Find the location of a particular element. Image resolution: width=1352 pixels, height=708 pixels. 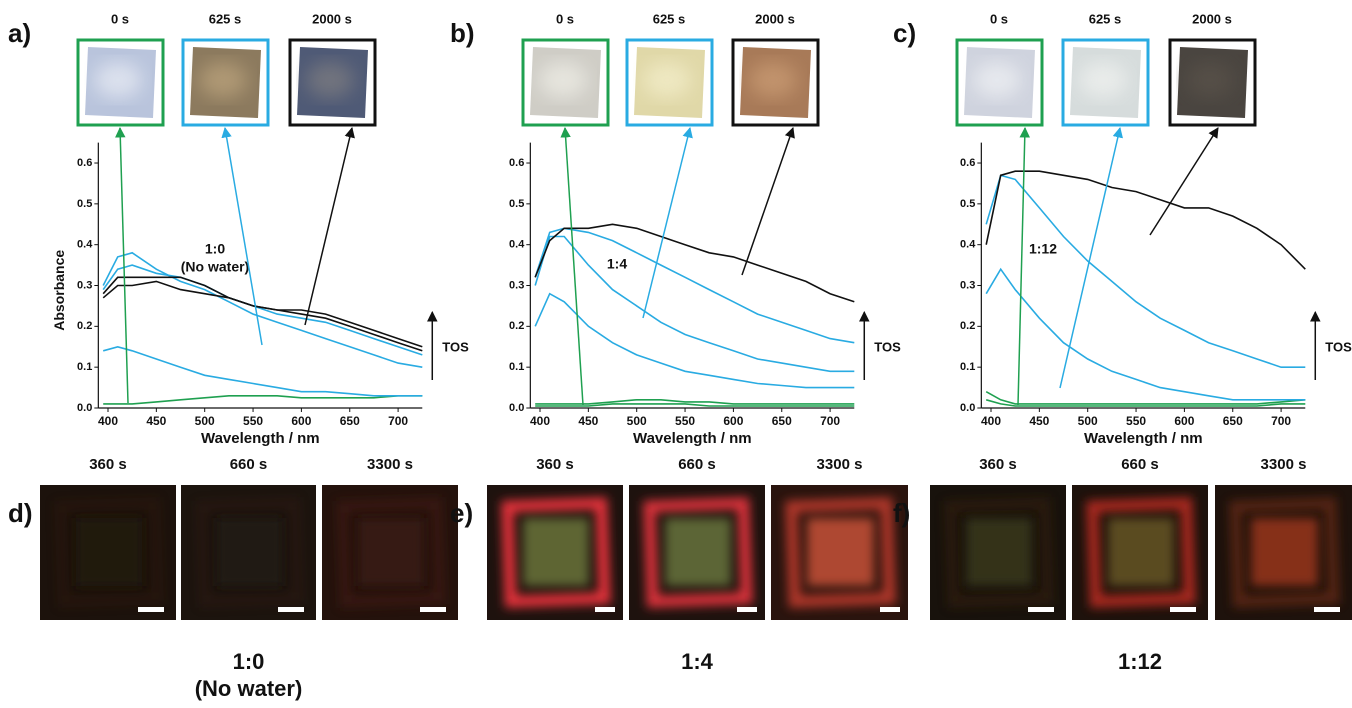

panel-label: b) is located at coordinates (462, 33).